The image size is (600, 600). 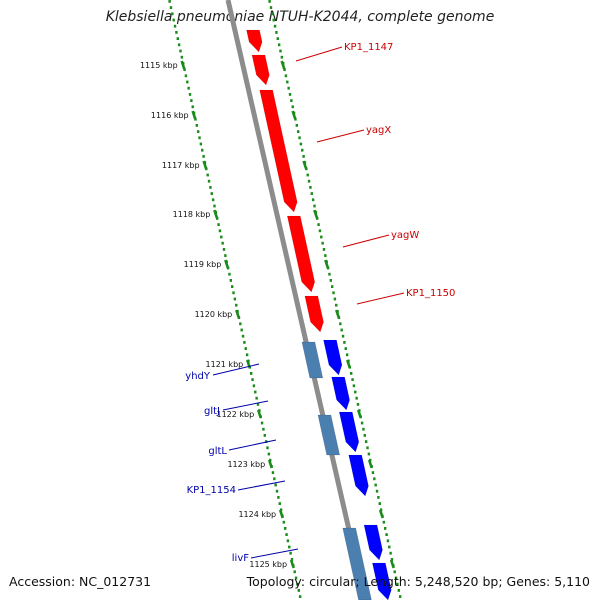 What do you see at coordinates (405, 235) in the screenshot?
I see `gene-label: yagW` at bounding box center [405, 235].